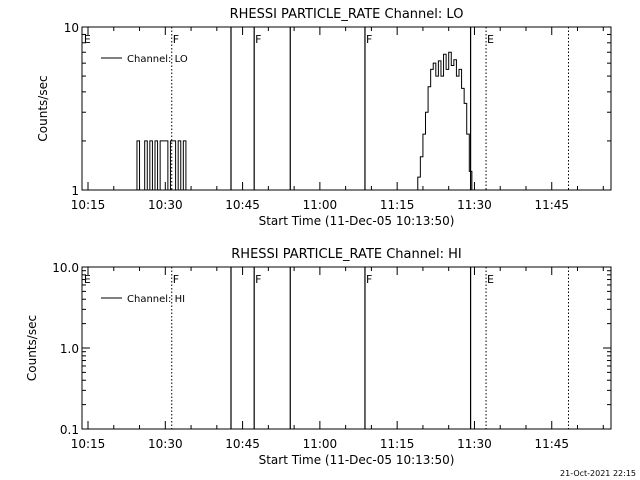  Describe the element at coordinates (69, 430) in the screenshot. I see `y-tick-label: 0.1` at that location.